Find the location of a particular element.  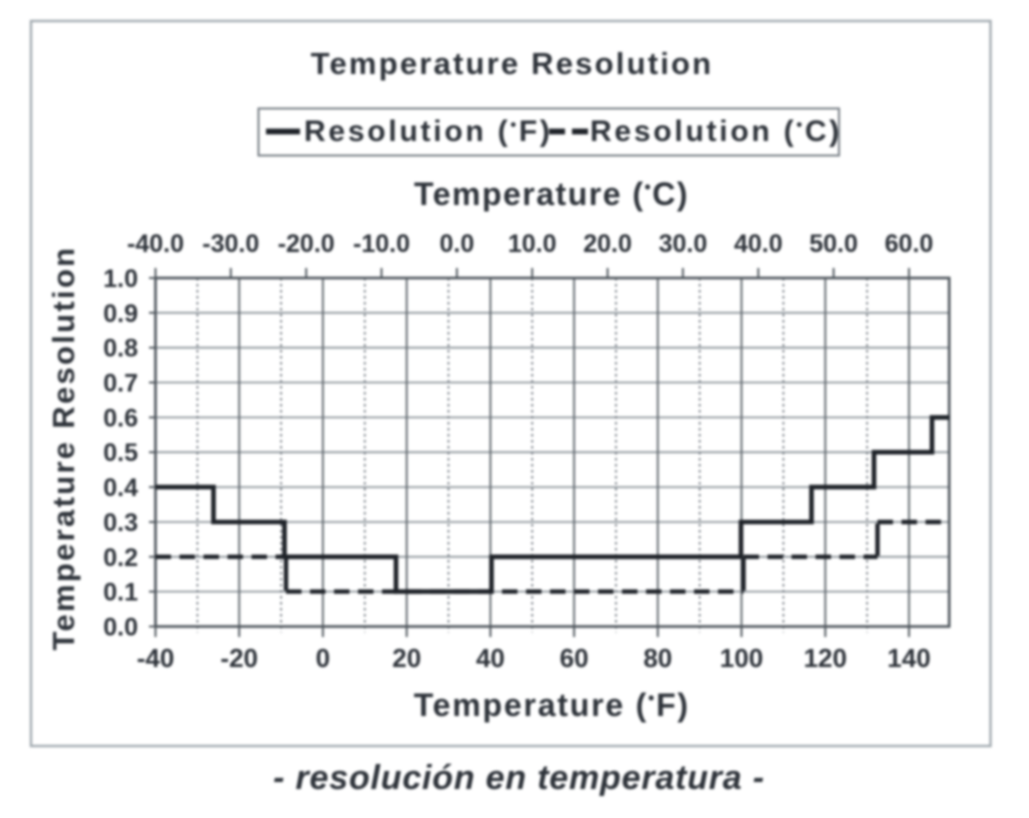

svg-text: 100 is located at coordinates (741, 658).